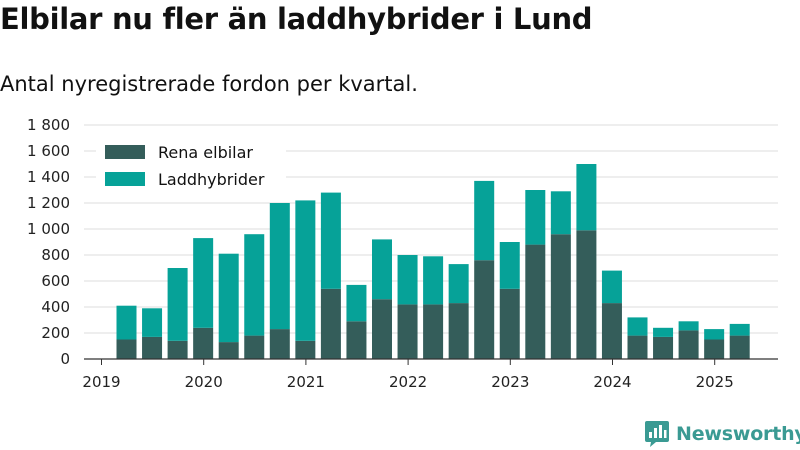 This screenshot has width=800, height=450. I want to click on y-tick-label: 1 000, so click(48, 229).